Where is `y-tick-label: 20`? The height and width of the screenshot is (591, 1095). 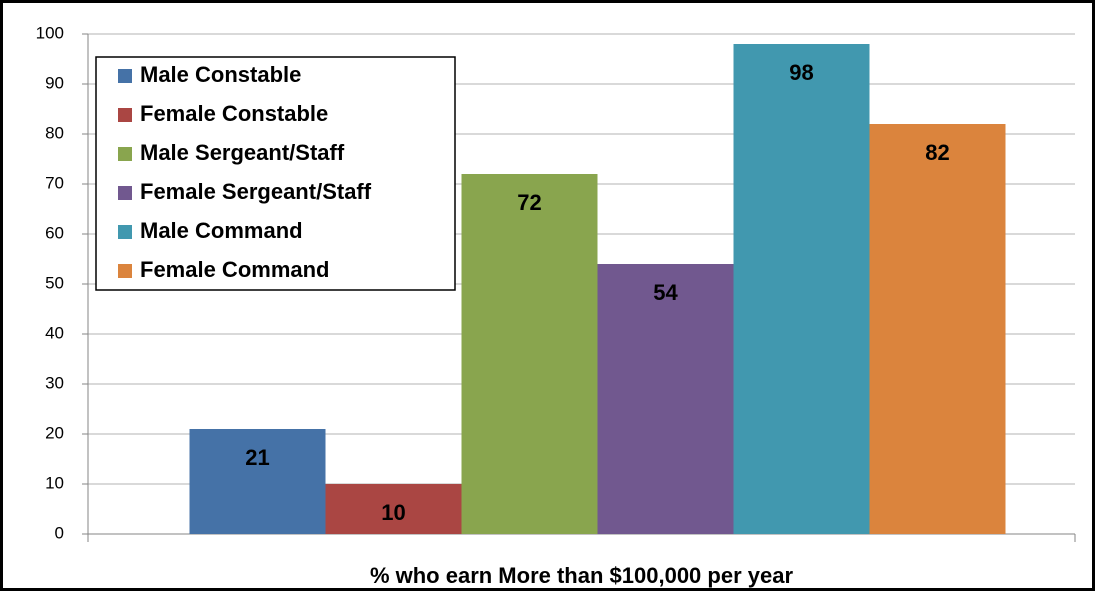
y-tick-label: 20 is located at coordinates (54, 432).